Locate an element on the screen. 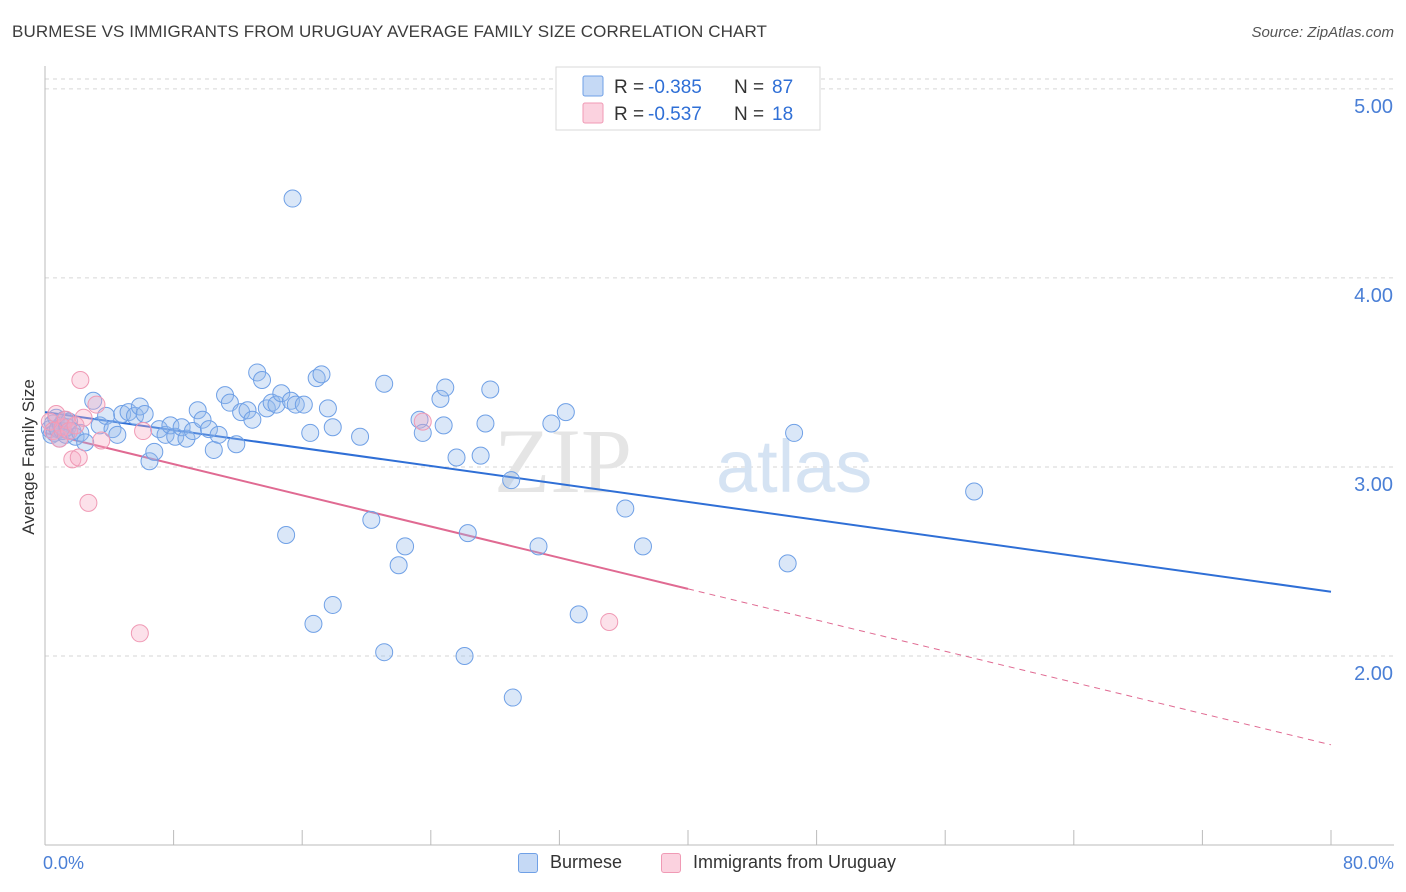 This screenshot has width=1406, height=892. watermark-atlas: atlas is located at coordinates (794, 466).